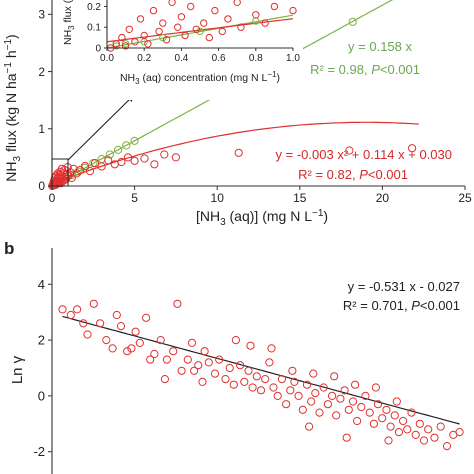  Describe the element at coordinates (219, 58) in the screenshot. I see `x-tick-label: 0.6` at that location.